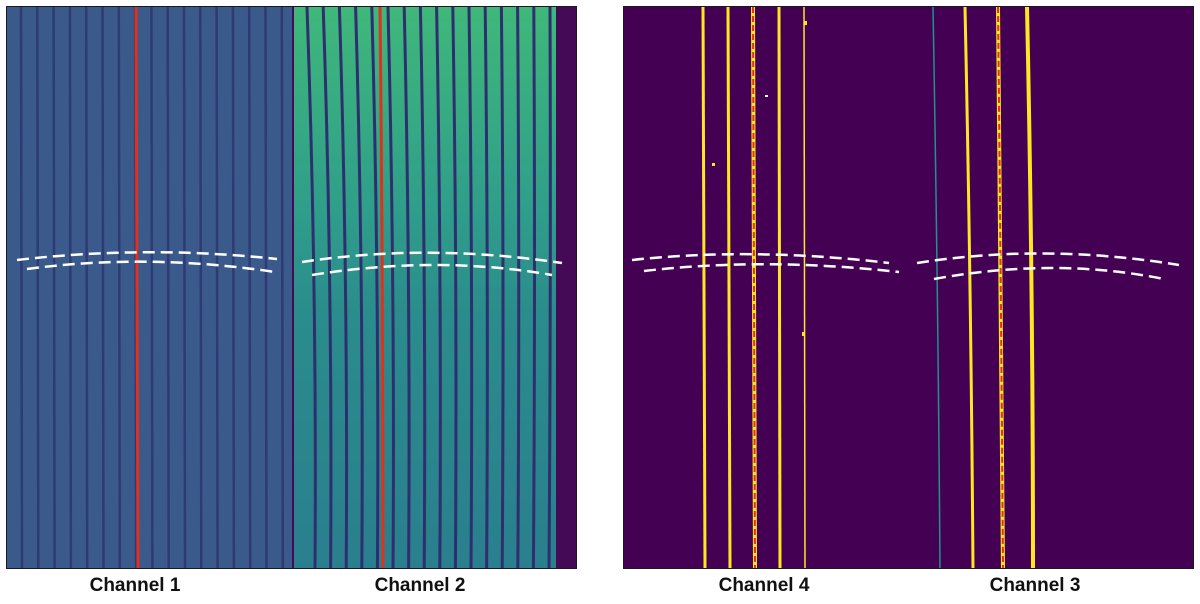 The image size is (1200, 604). I want to click on channel-3-red-trace, so click(1000, 287).